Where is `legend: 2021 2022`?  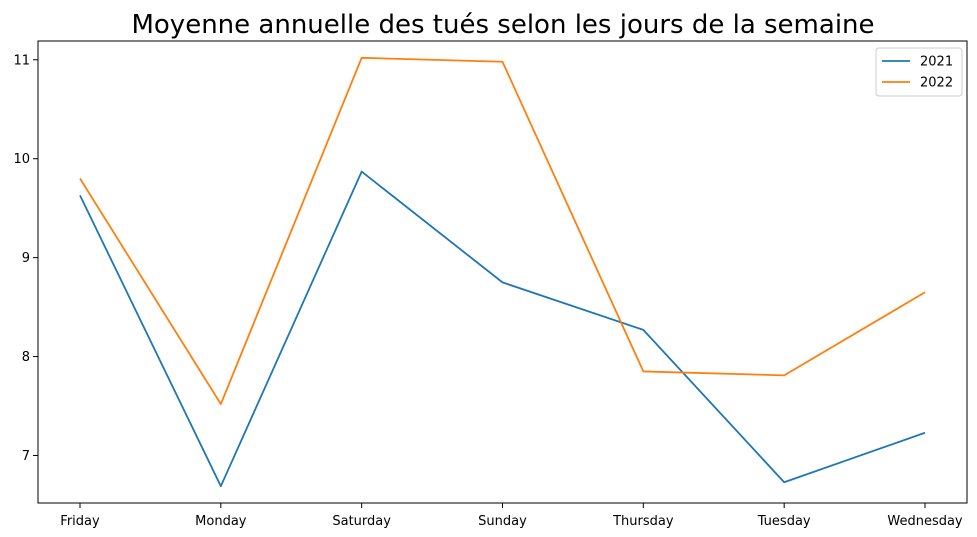 legend: 2021 2022 is located at coordinates (919, 72).